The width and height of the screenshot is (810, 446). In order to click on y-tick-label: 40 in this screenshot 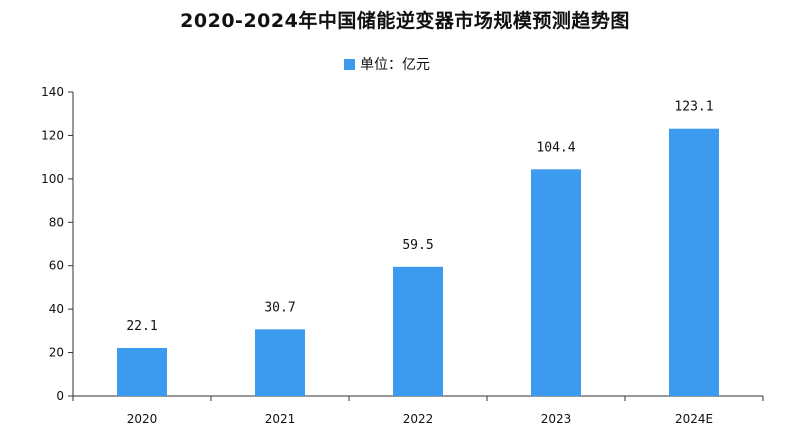, I will do `click(56, 309)`.